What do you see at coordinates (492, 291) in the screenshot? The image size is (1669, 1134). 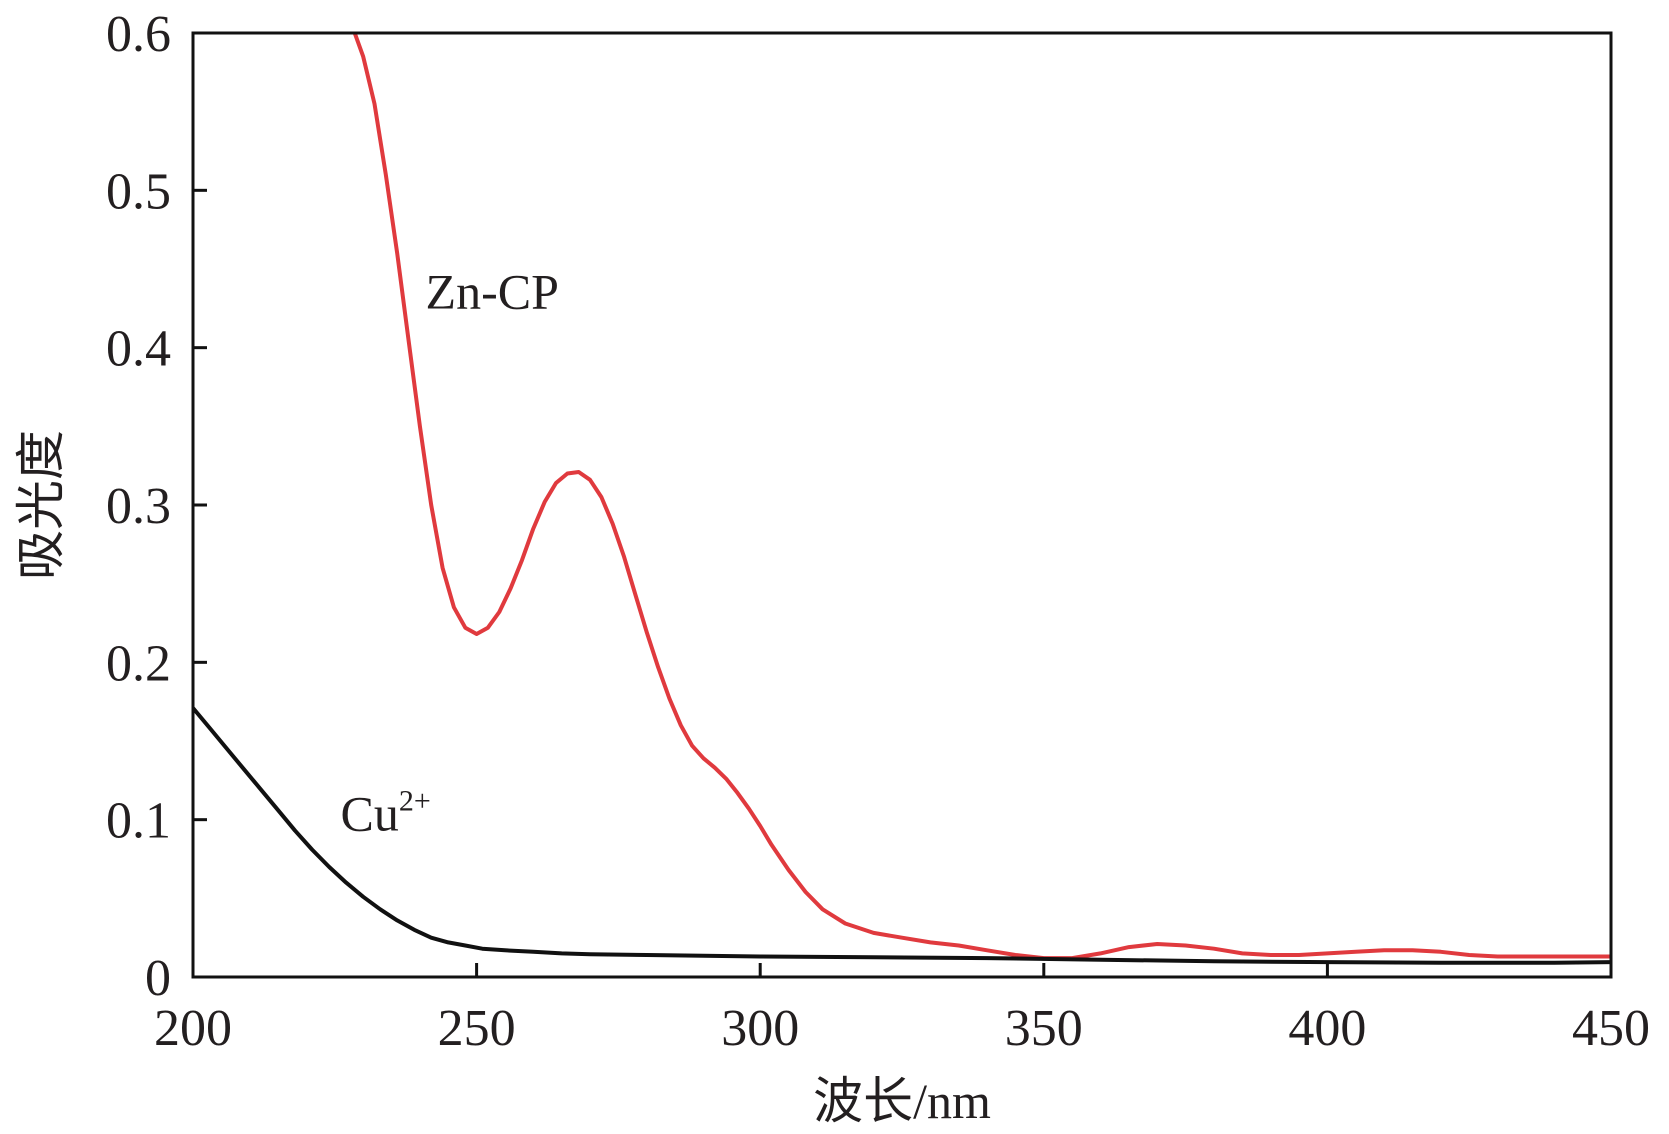 I see `series-label-zn-cp: Zn-CP` at bounding box center [492, 291].